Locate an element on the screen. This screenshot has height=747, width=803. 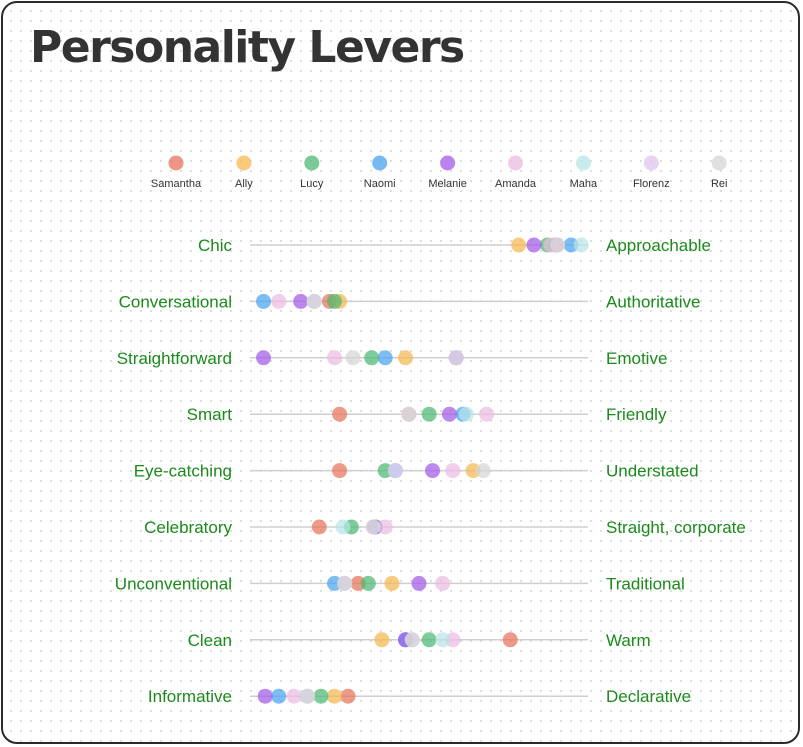
lever-row-unconventional: Unconventional Traditional is located at coordinates (400, 583).